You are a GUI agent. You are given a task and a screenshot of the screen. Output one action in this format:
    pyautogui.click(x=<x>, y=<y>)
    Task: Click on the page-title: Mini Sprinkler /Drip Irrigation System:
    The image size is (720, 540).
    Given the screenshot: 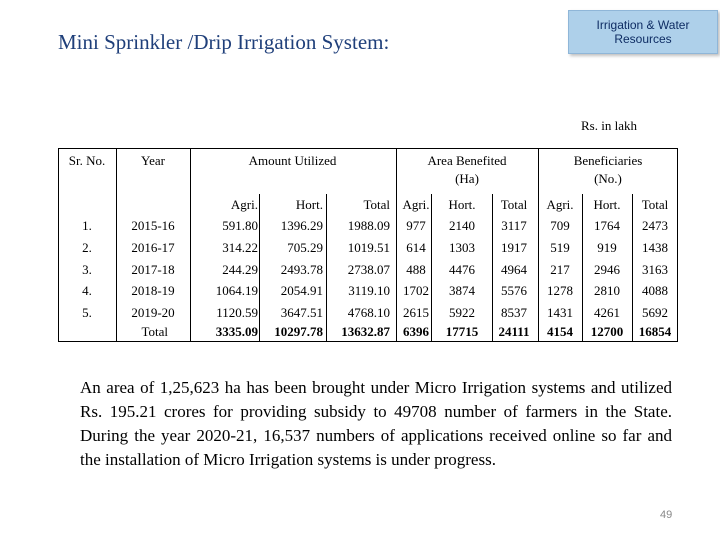 What is the action you would take?
    pyautogui.click(x=224, y=42)
    